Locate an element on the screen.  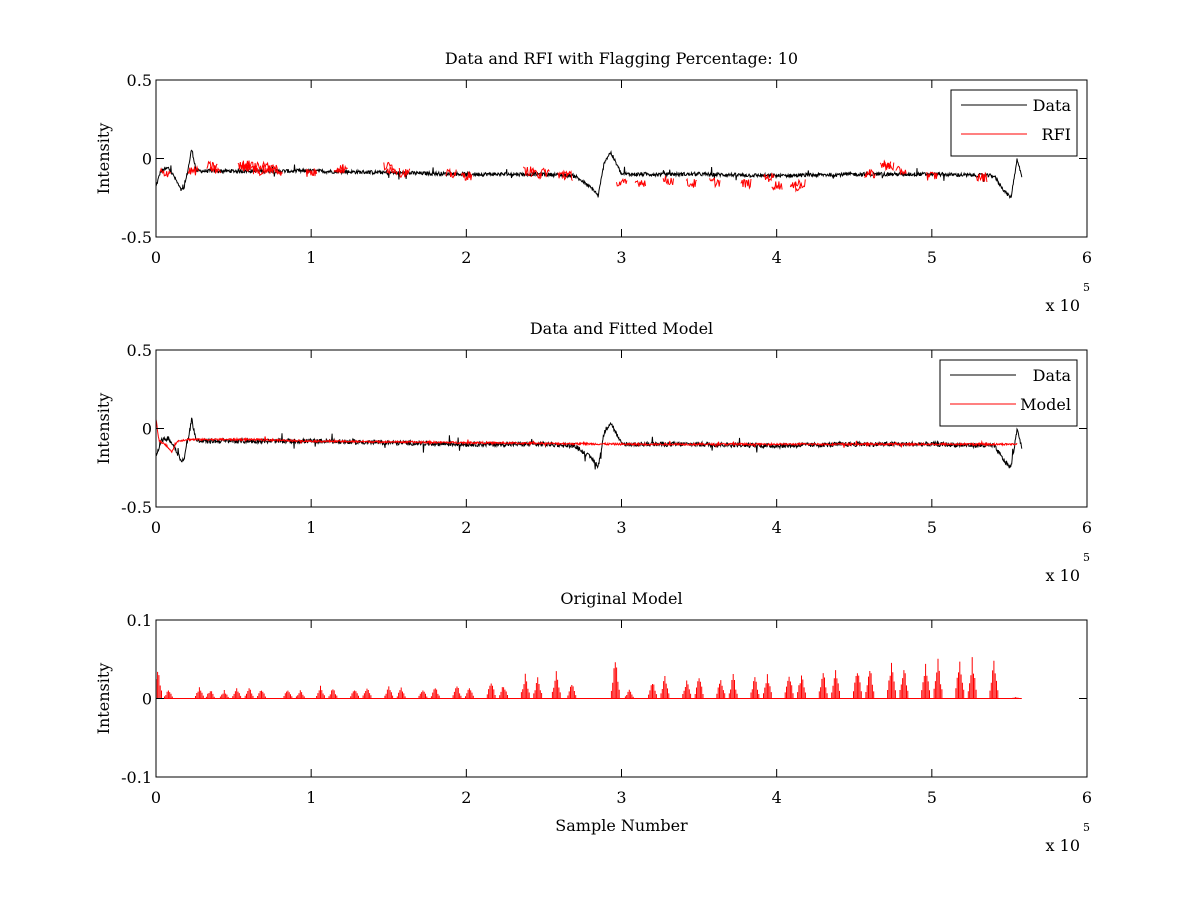
legend: Data RFI is located at coordinates (1014, 123).